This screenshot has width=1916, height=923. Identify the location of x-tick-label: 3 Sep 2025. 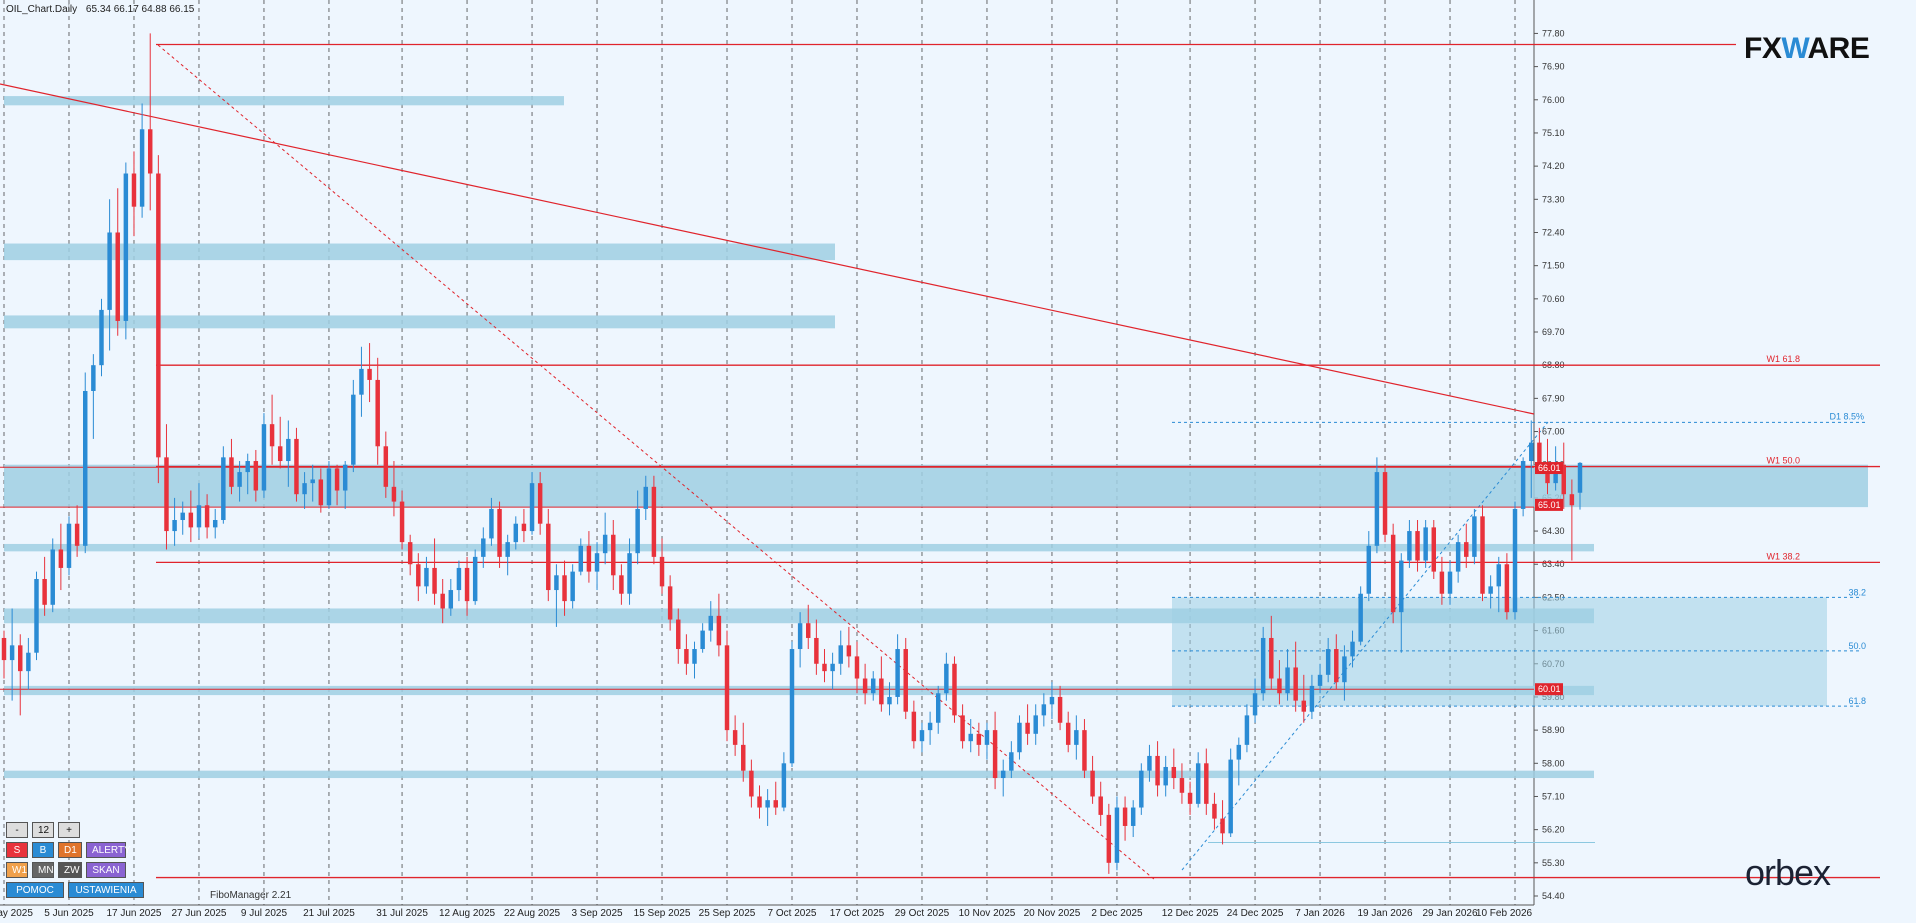
(597, 913).